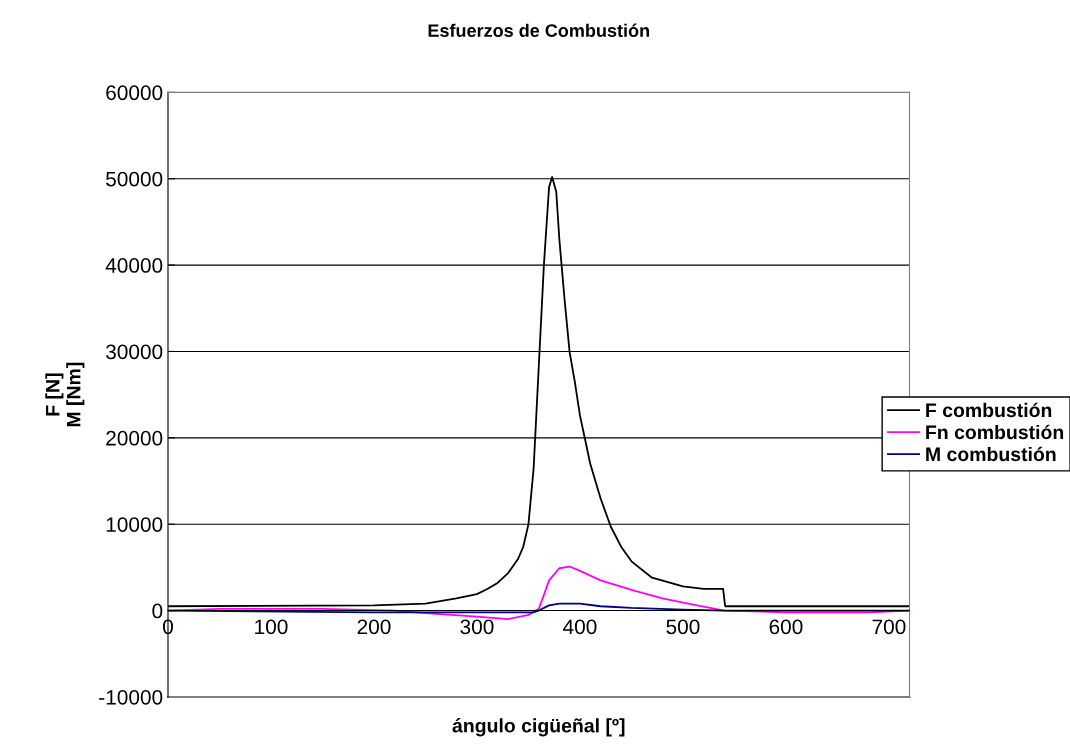 The width and height of the screenshot is (1070, 751). I want to click on x-tick-label: 400, so click(580, 627).